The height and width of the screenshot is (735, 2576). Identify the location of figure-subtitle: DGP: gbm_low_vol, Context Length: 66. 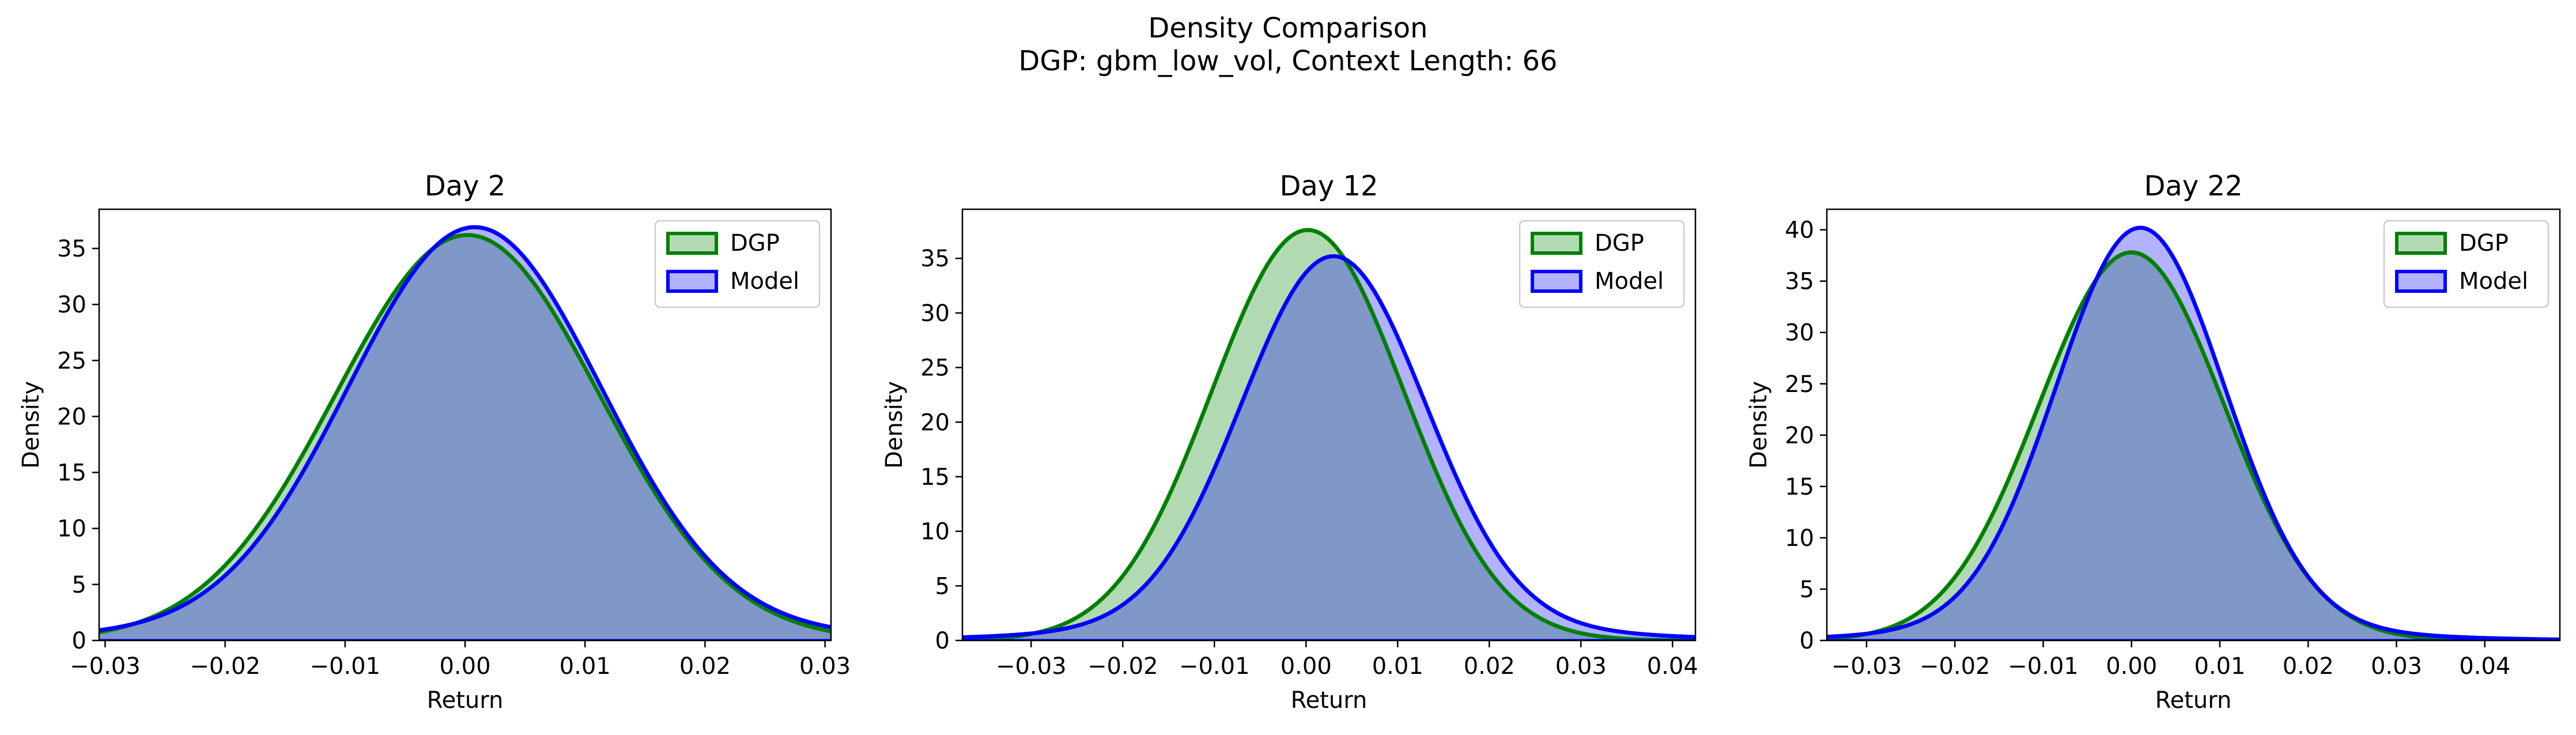
(1287, 61).